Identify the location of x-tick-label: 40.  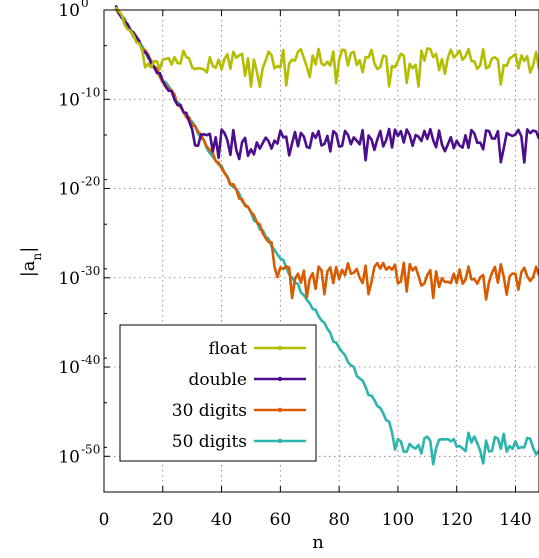
(222, 520).